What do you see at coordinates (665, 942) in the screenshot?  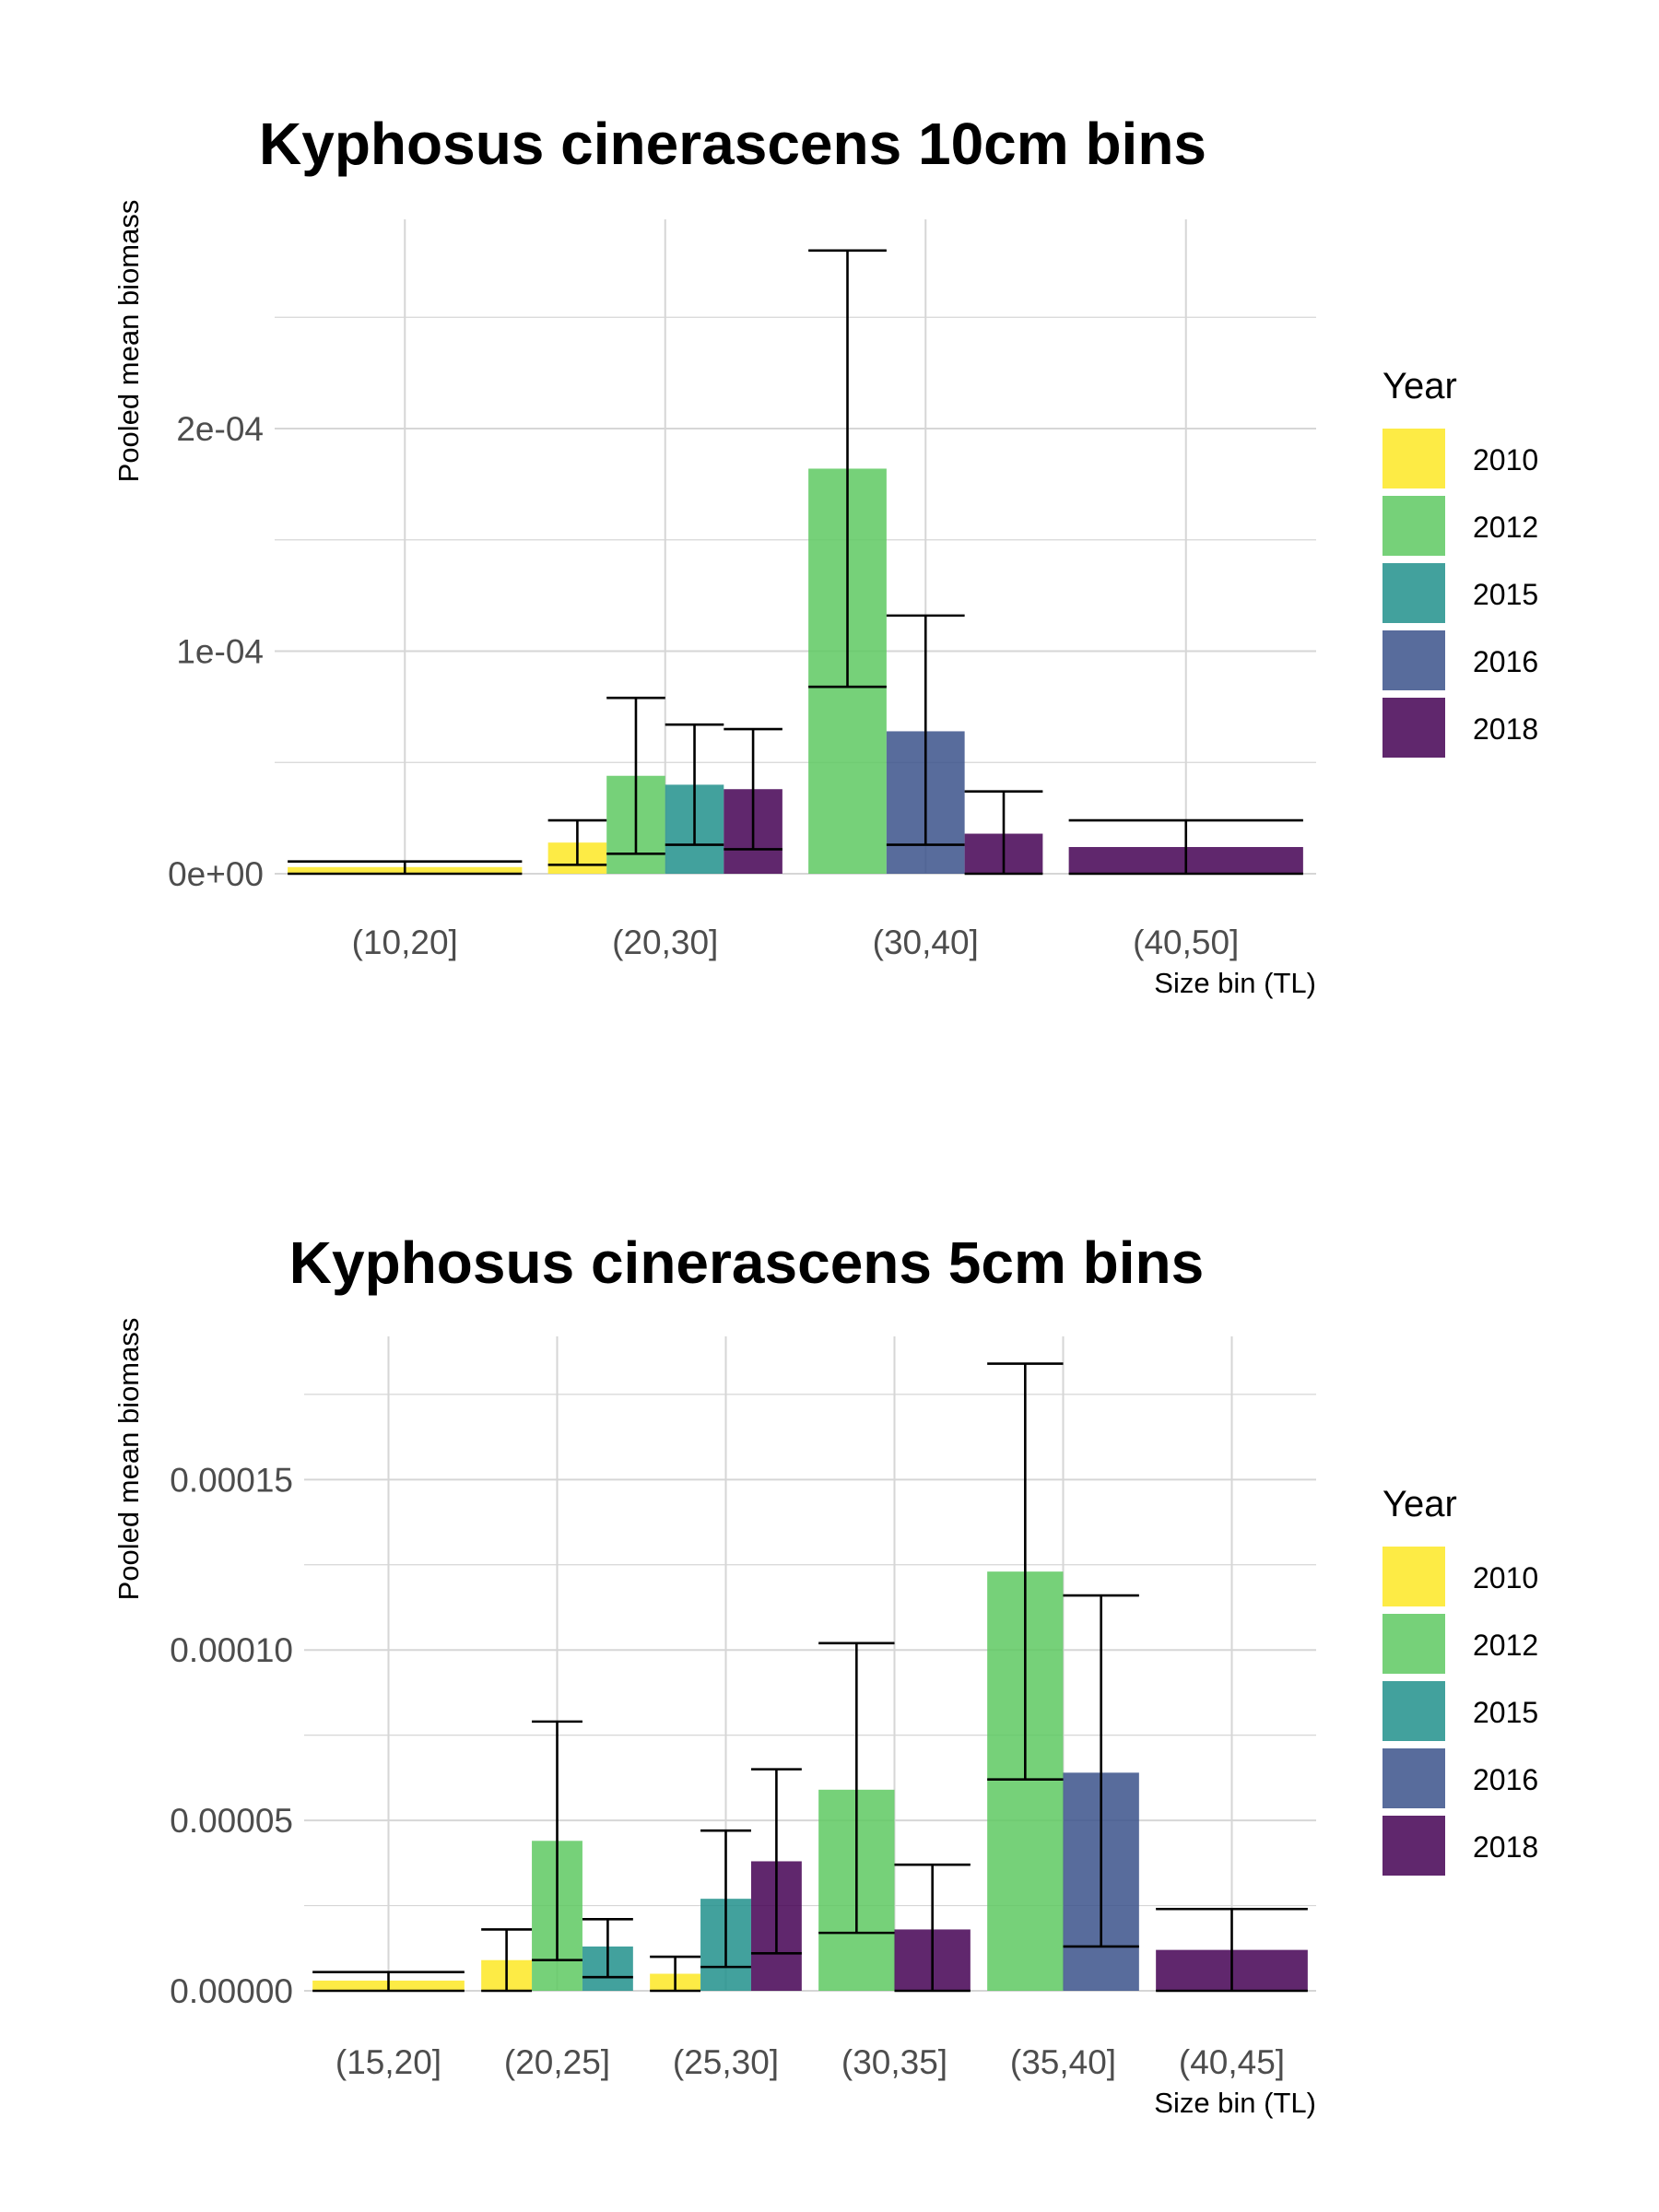 I see `x-tick-label: (20,30]` at bounding box center [665, 942].